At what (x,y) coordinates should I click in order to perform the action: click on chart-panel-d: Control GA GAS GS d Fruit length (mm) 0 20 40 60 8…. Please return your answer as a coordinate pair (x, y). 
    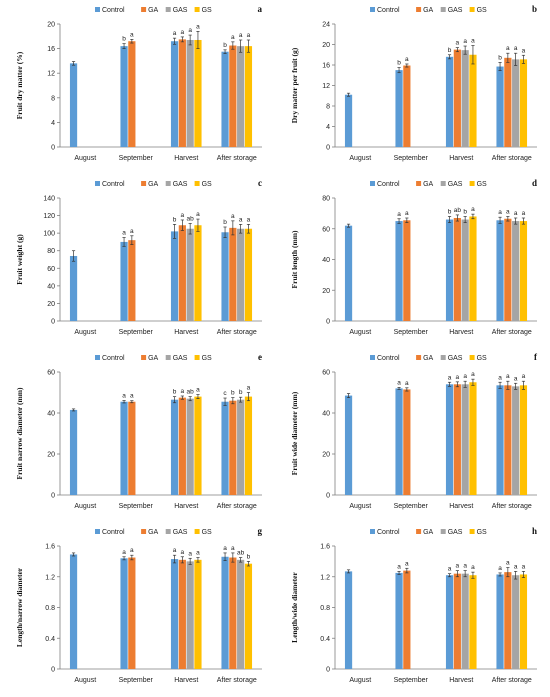
    Looking at the image, I should click on (412, 261).